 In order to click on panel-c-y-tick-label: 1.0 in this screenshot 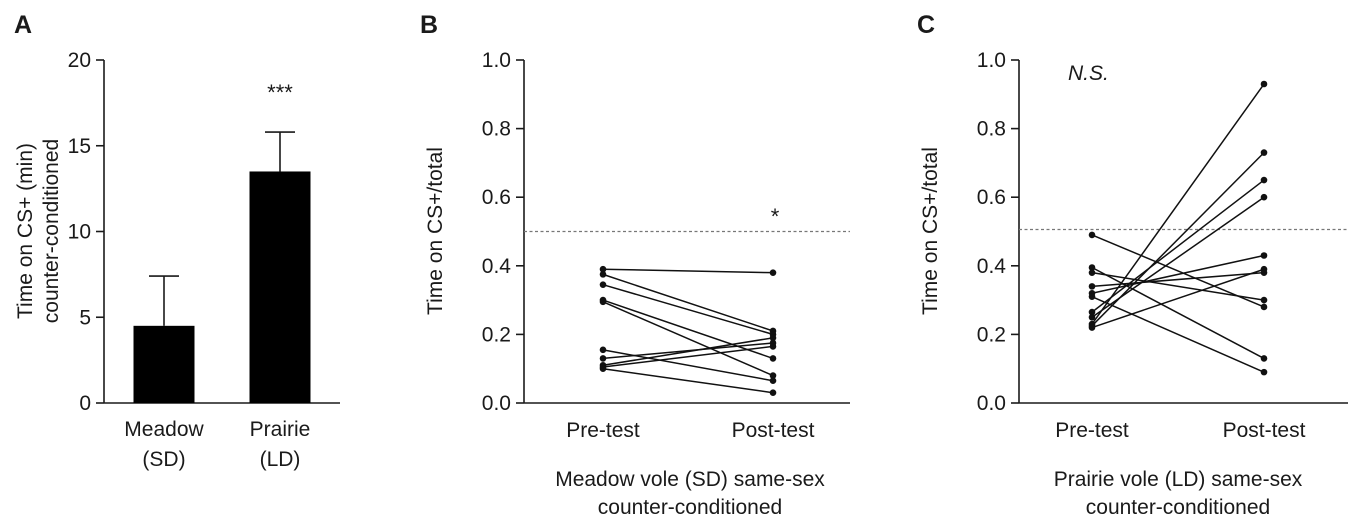, I will do `click(991, 60)`.